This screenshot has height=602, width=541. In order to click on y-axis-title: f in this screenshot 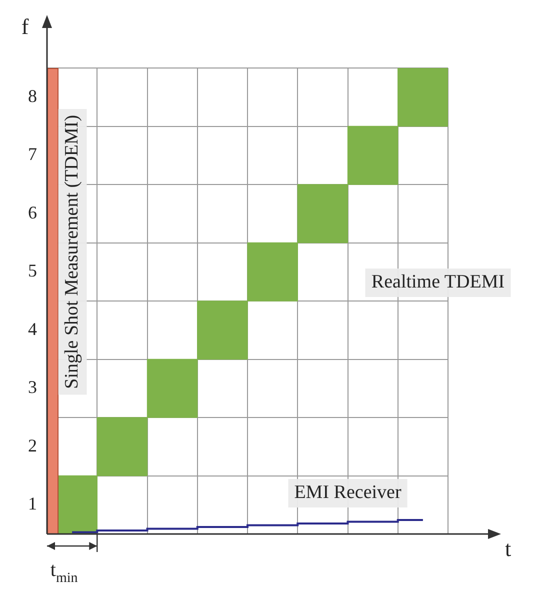, I will do `click(25, 26)`.